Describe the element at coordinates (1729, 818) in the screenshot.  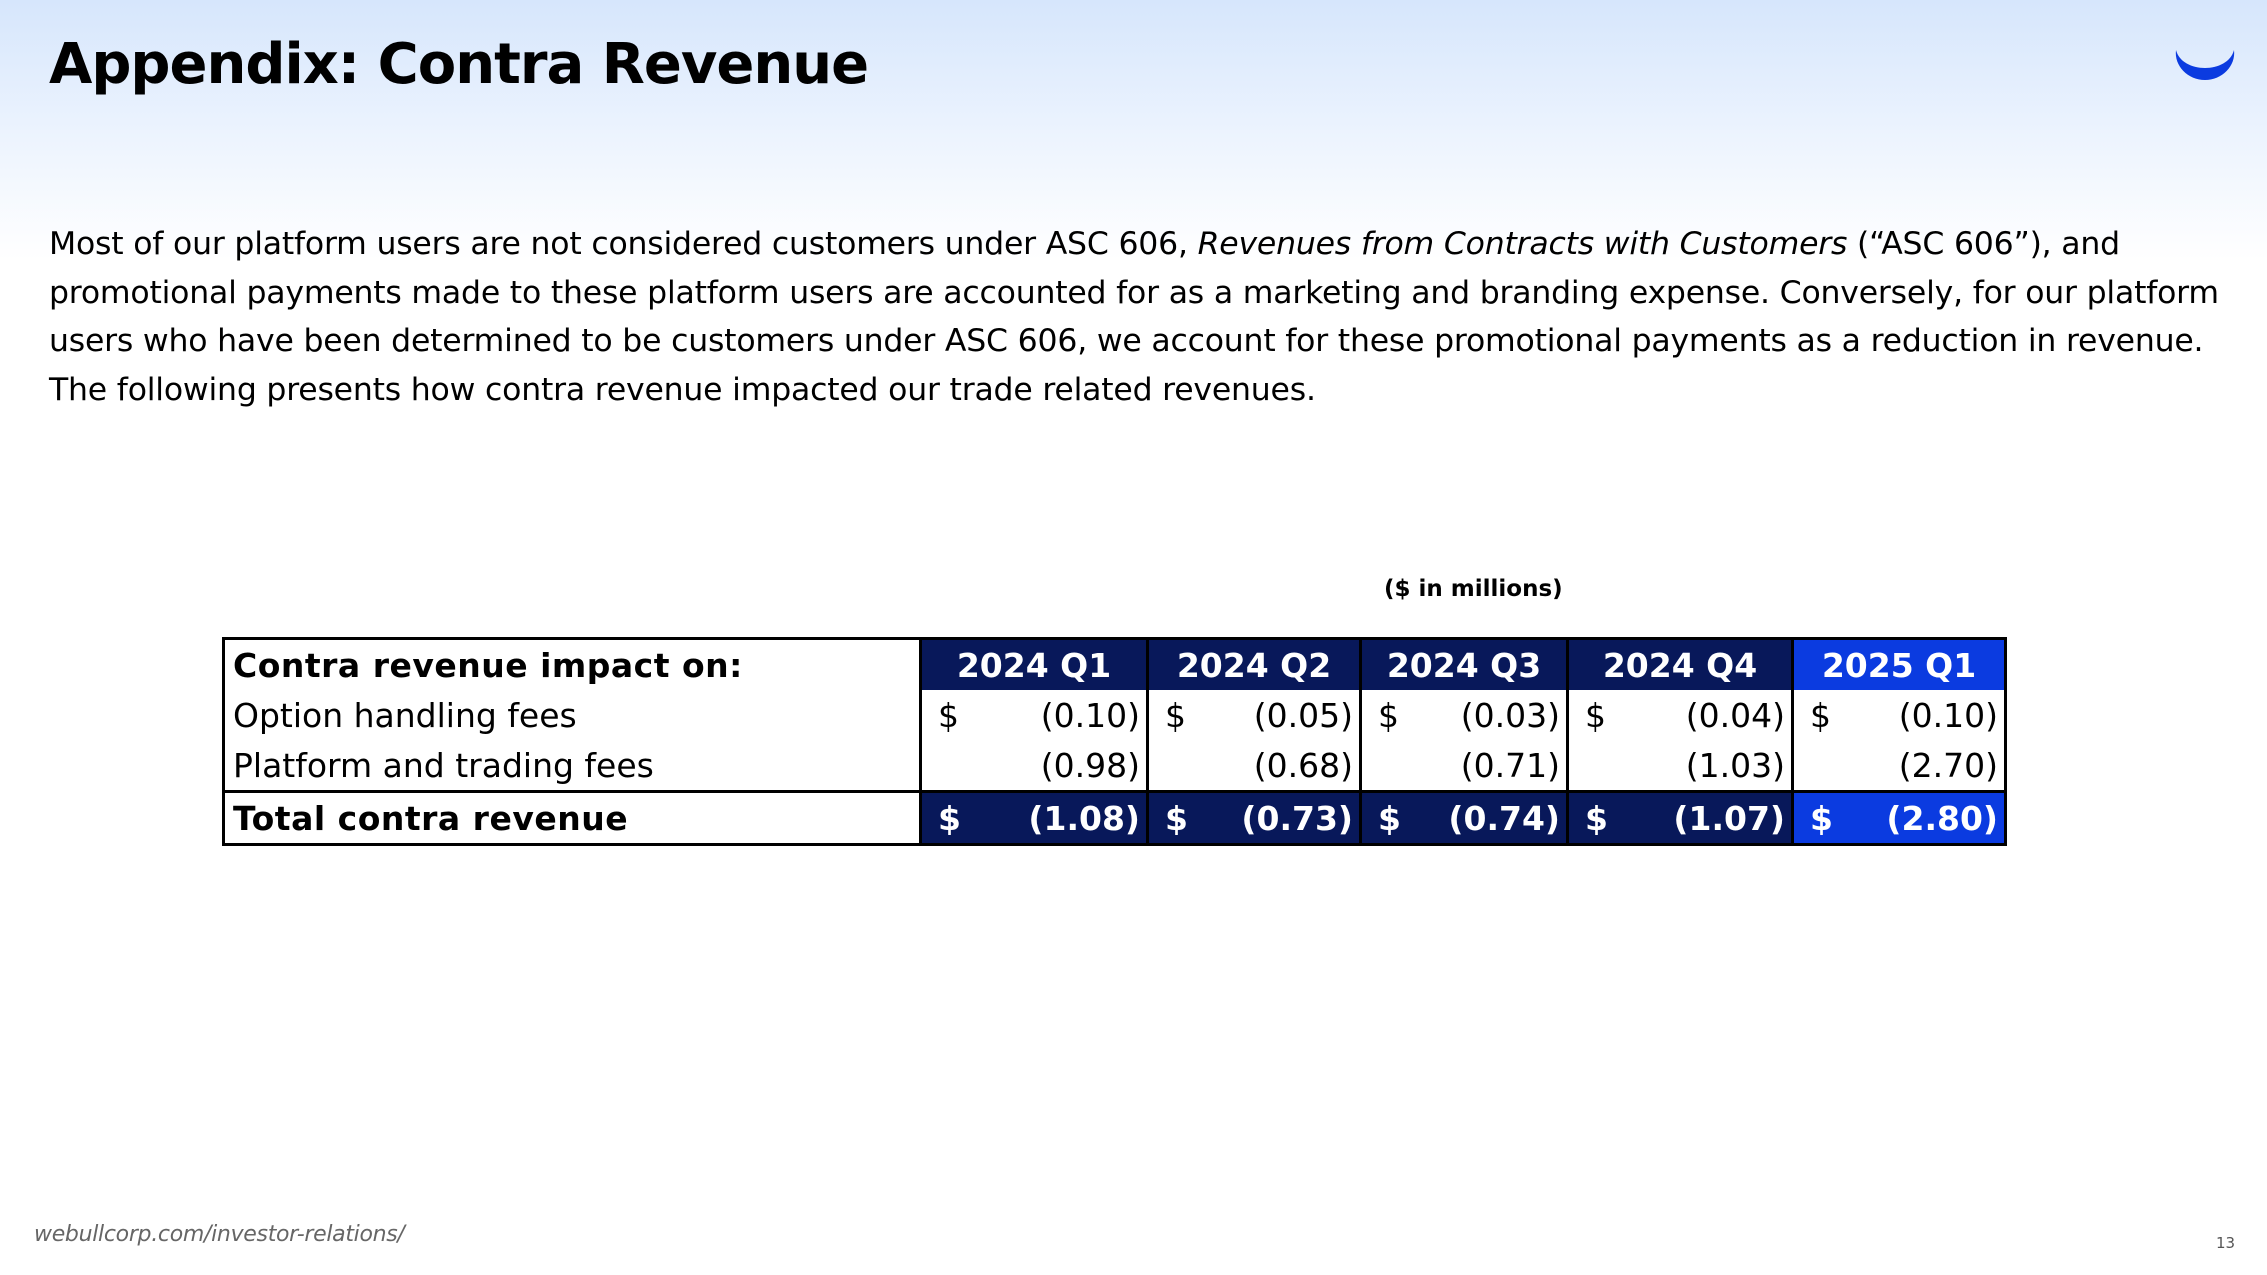
I see `total-value: (1.07)` at that location.